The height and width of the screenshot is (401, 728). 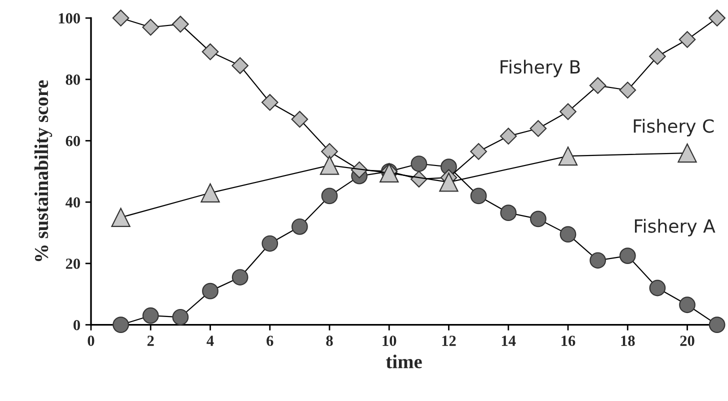 What do you see at coordinates (569, 341) in the screenshot?
I see `x-tick-label: 16` at bounding box center [569, 341].